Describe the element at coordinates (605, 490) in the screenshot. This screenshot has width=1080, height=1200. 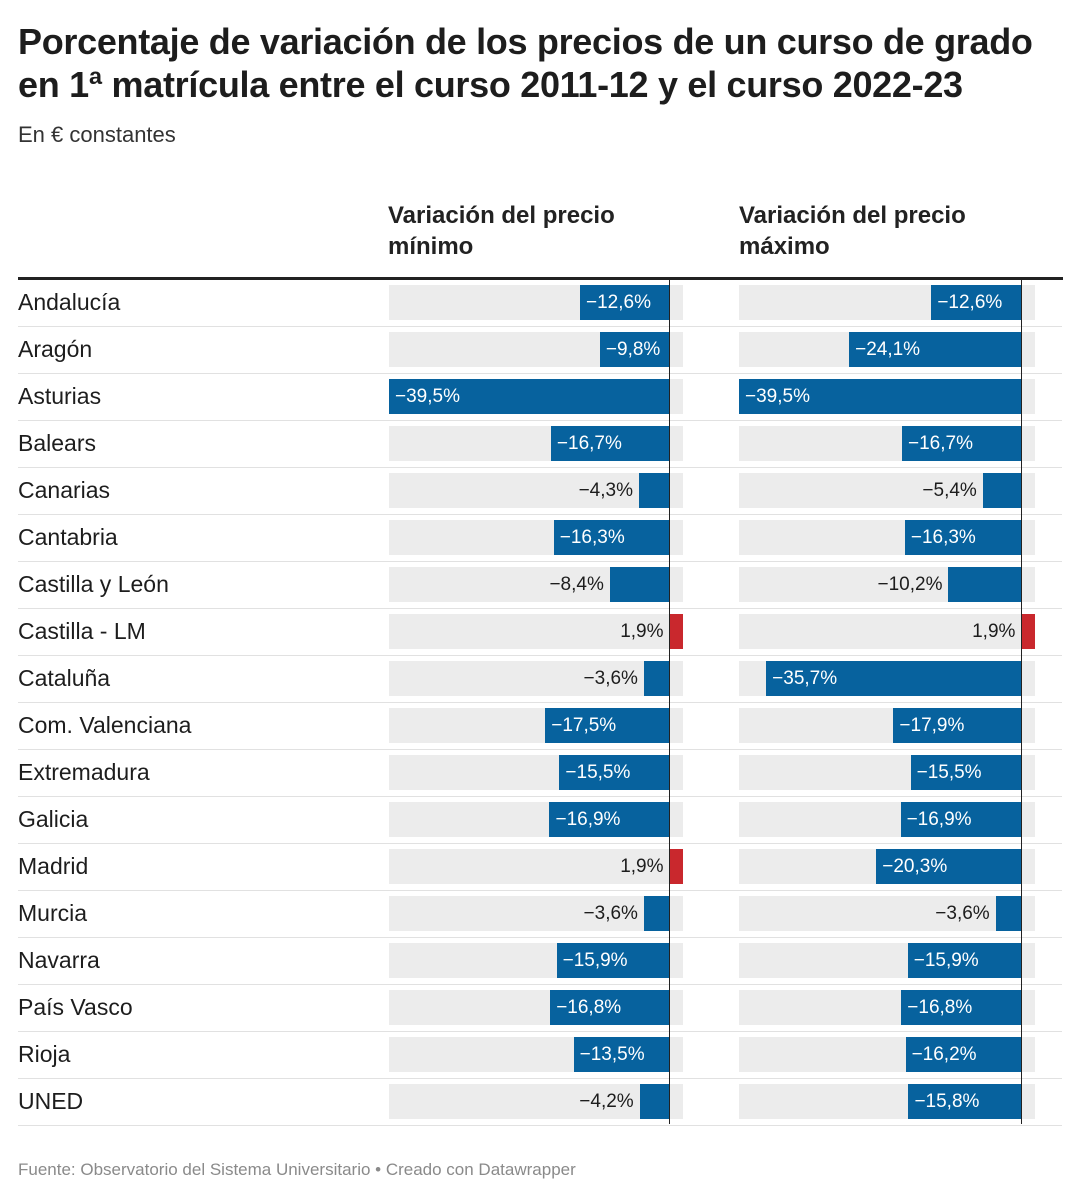
I see `value-label-min: −4,3%` at that location.